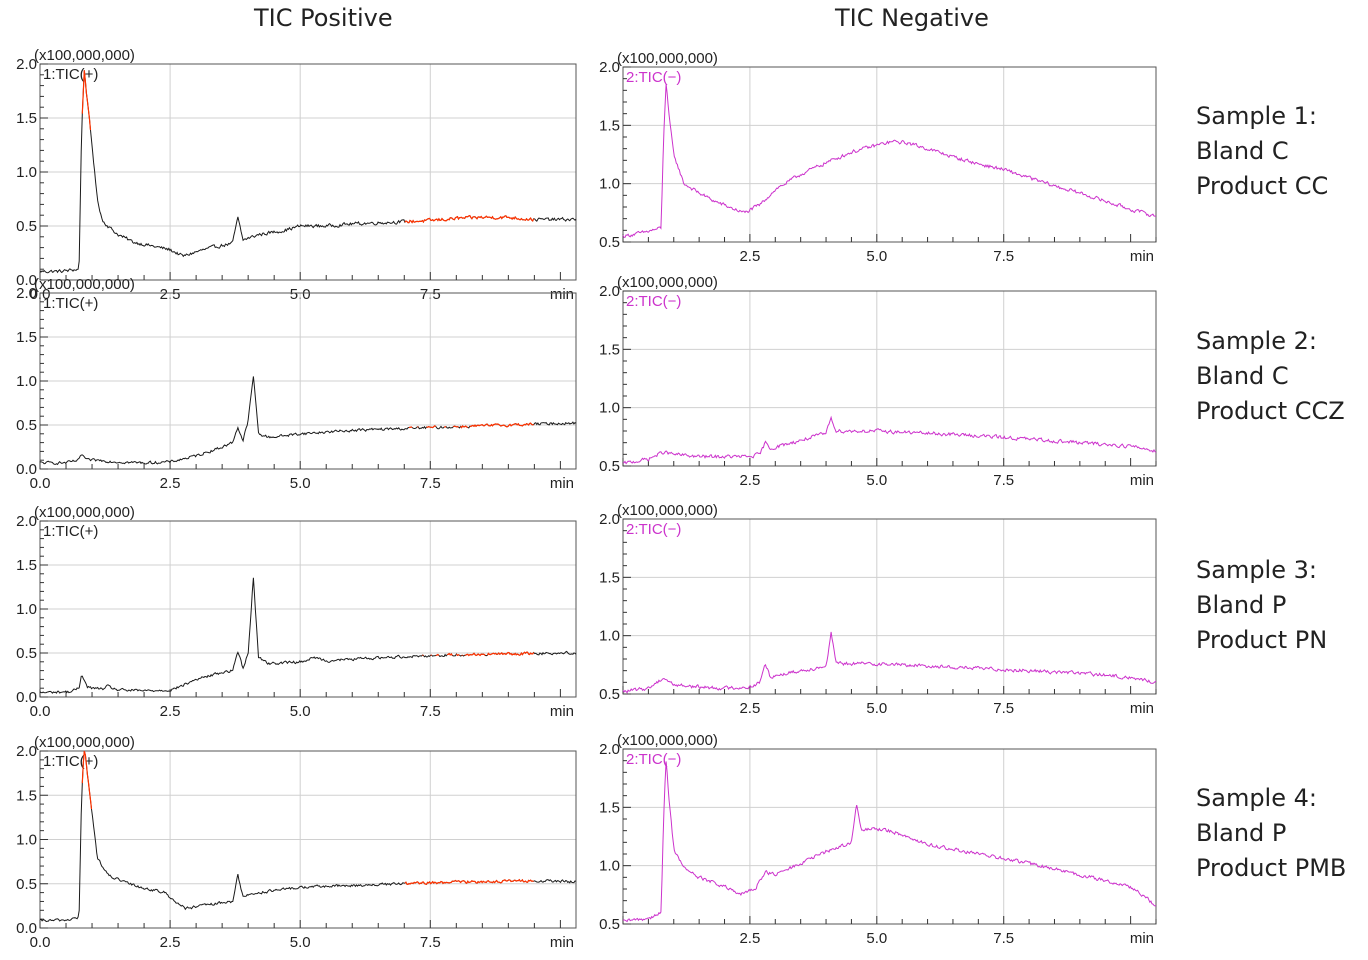 The image size is (1368, 960). I want to click on s1-pos-scale-label: (x100,000,000), so click(84, 55).